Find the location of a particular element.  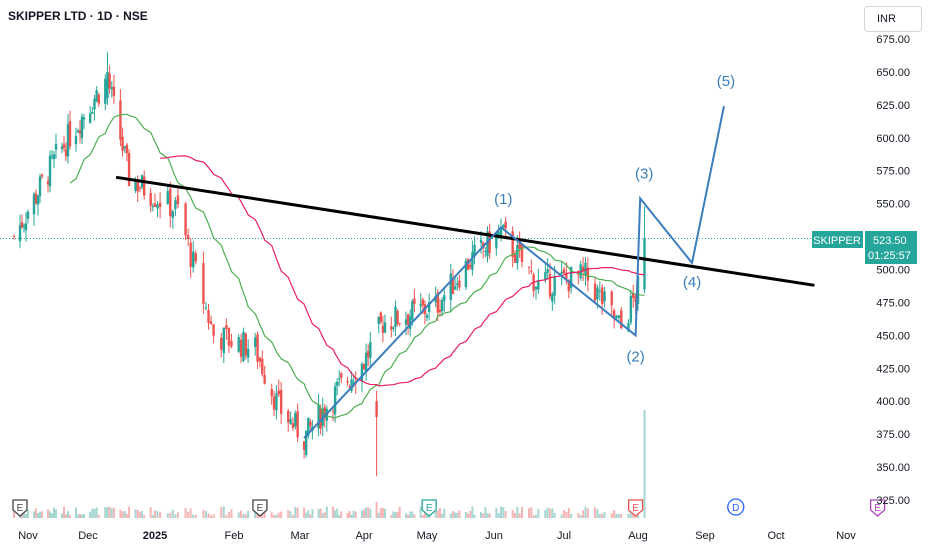

svg-text: E is located at coordinates (429, 508).